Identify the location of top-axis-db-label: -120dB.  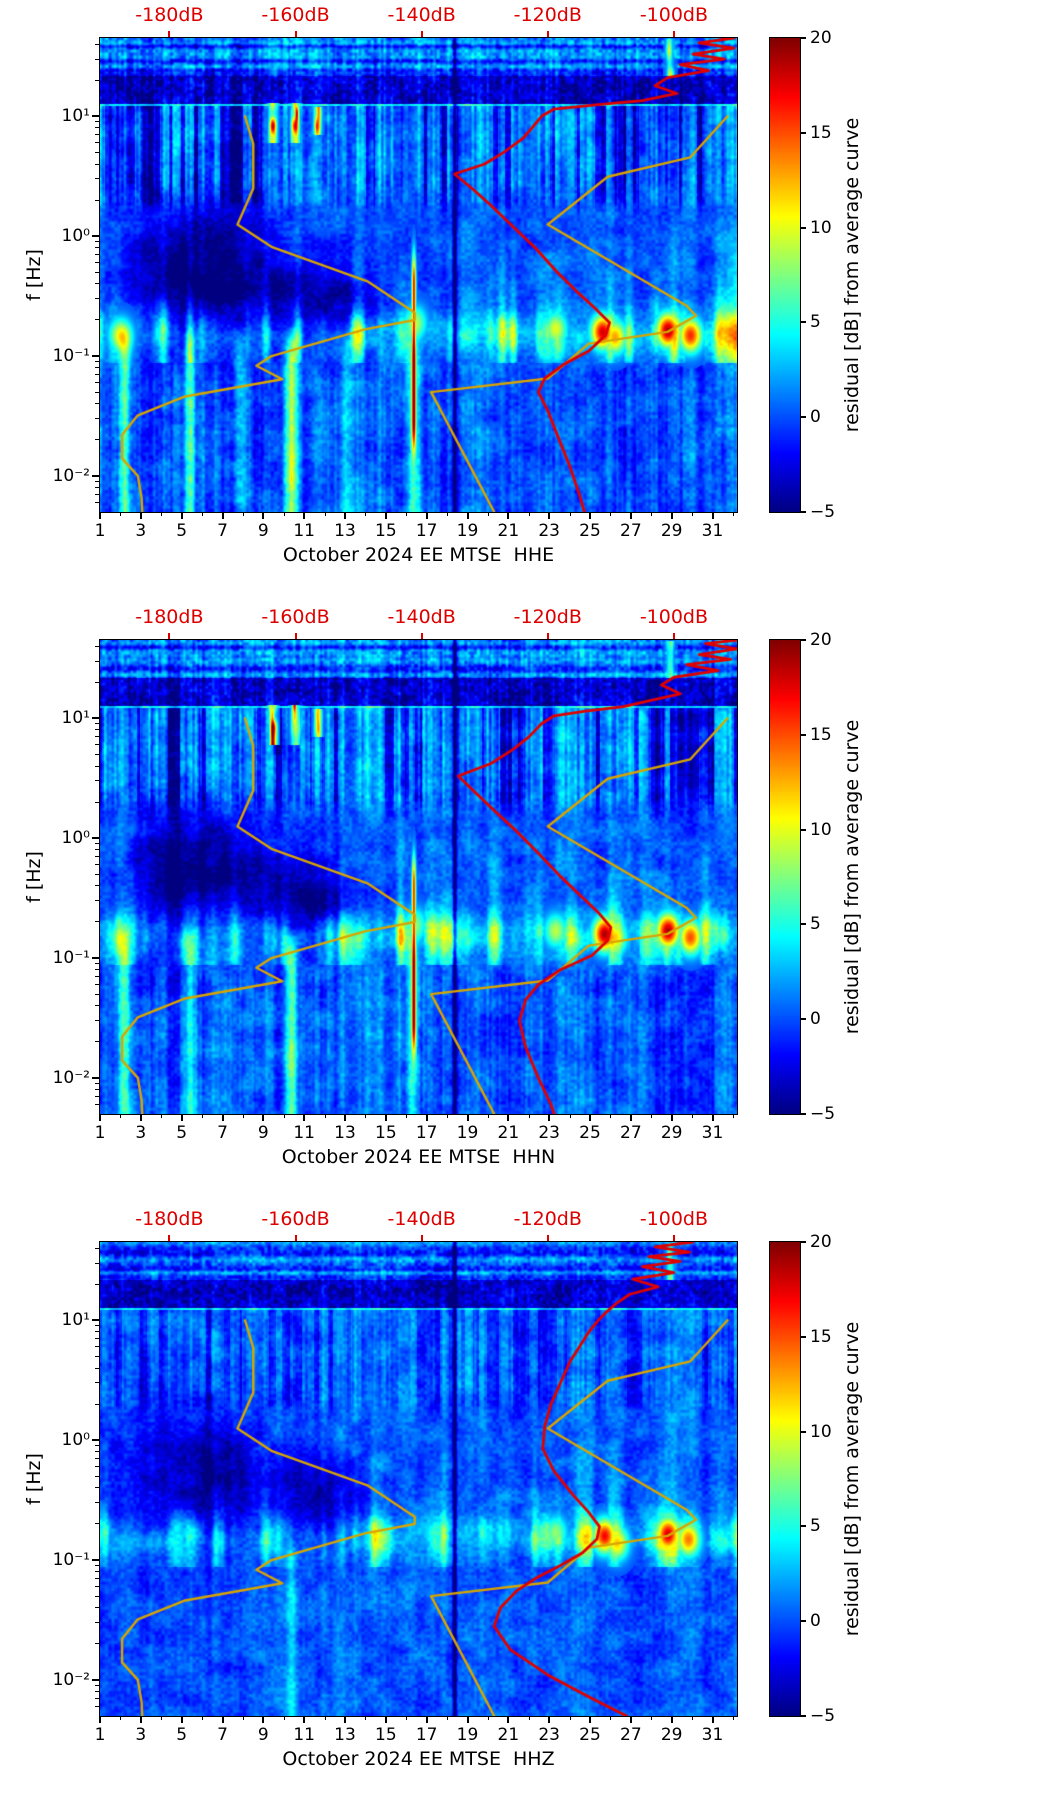
(547, 617).